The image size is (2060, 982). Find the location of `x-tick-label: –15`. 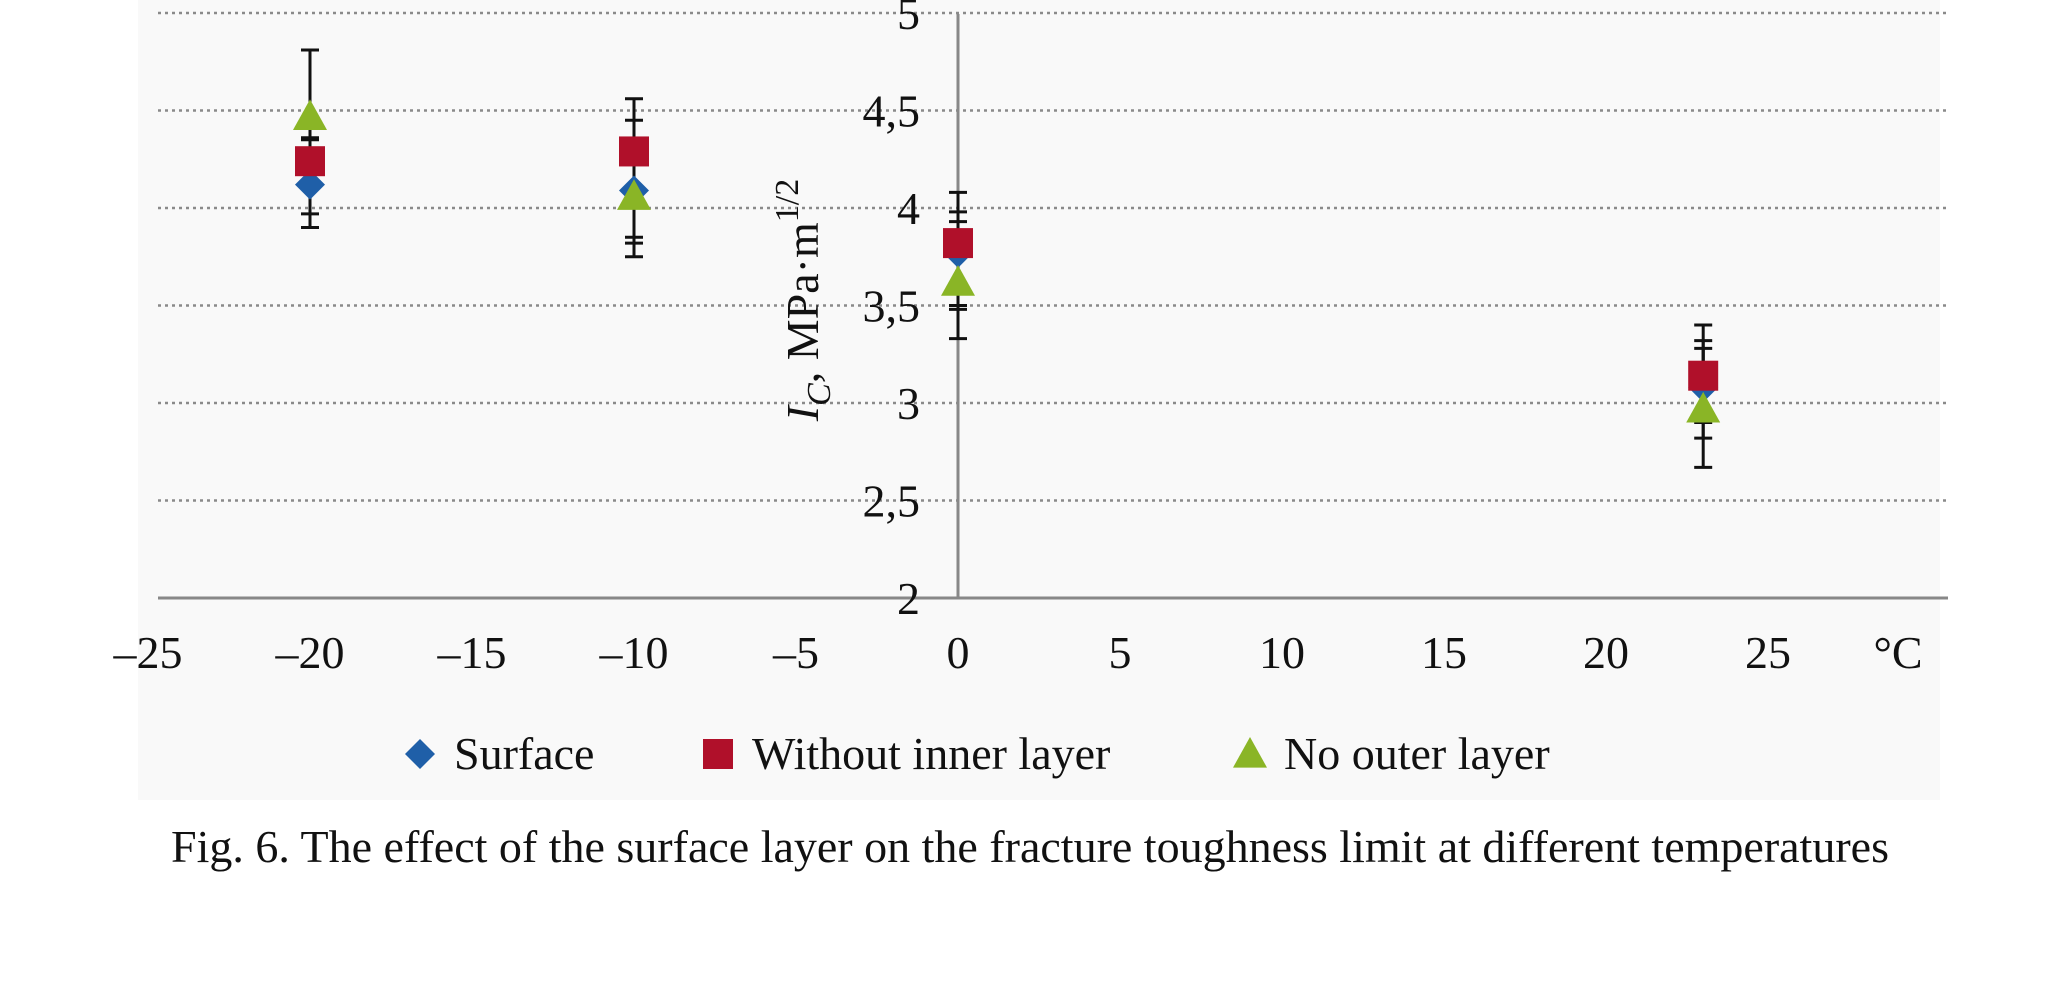

x-tick-label: –15 is located at coordinates (472, 652).